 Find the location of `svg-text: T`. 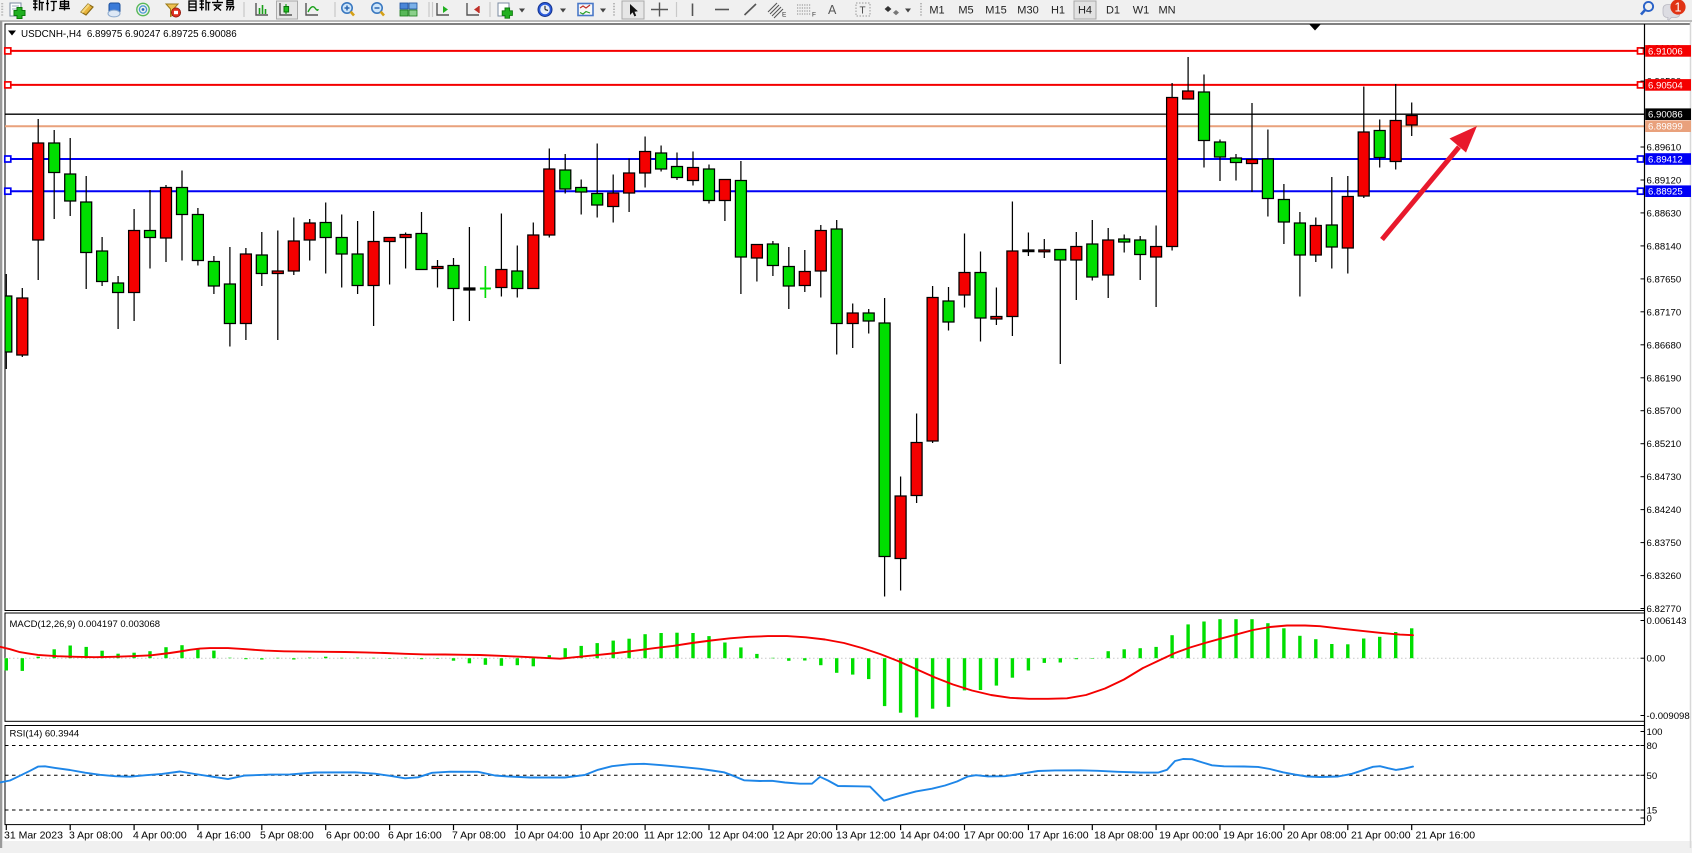

svg-text: T is located at coordinates (863, 11).